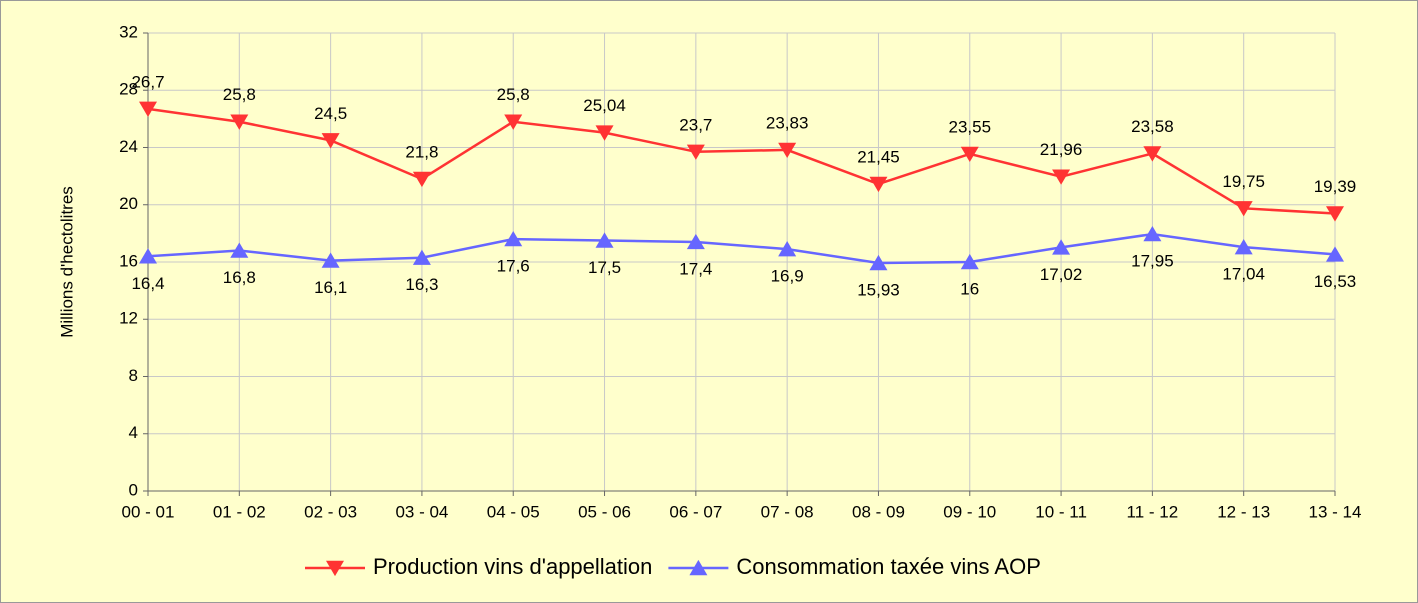  Describe the element at coordinates (741, 248) in the screenshot. I see `series-line` at that location.